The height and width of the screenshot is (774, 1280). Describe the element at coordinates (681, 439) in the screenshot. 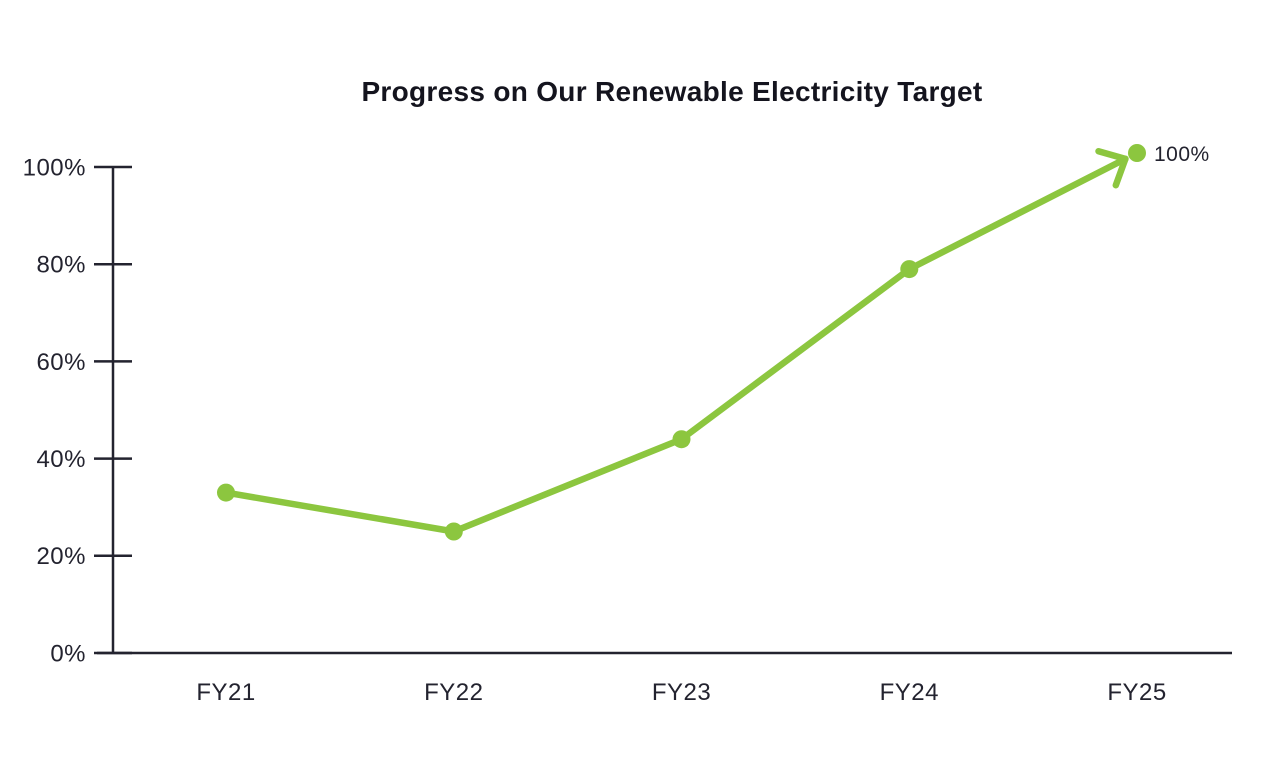

I see `data-point-fy23` at that location.